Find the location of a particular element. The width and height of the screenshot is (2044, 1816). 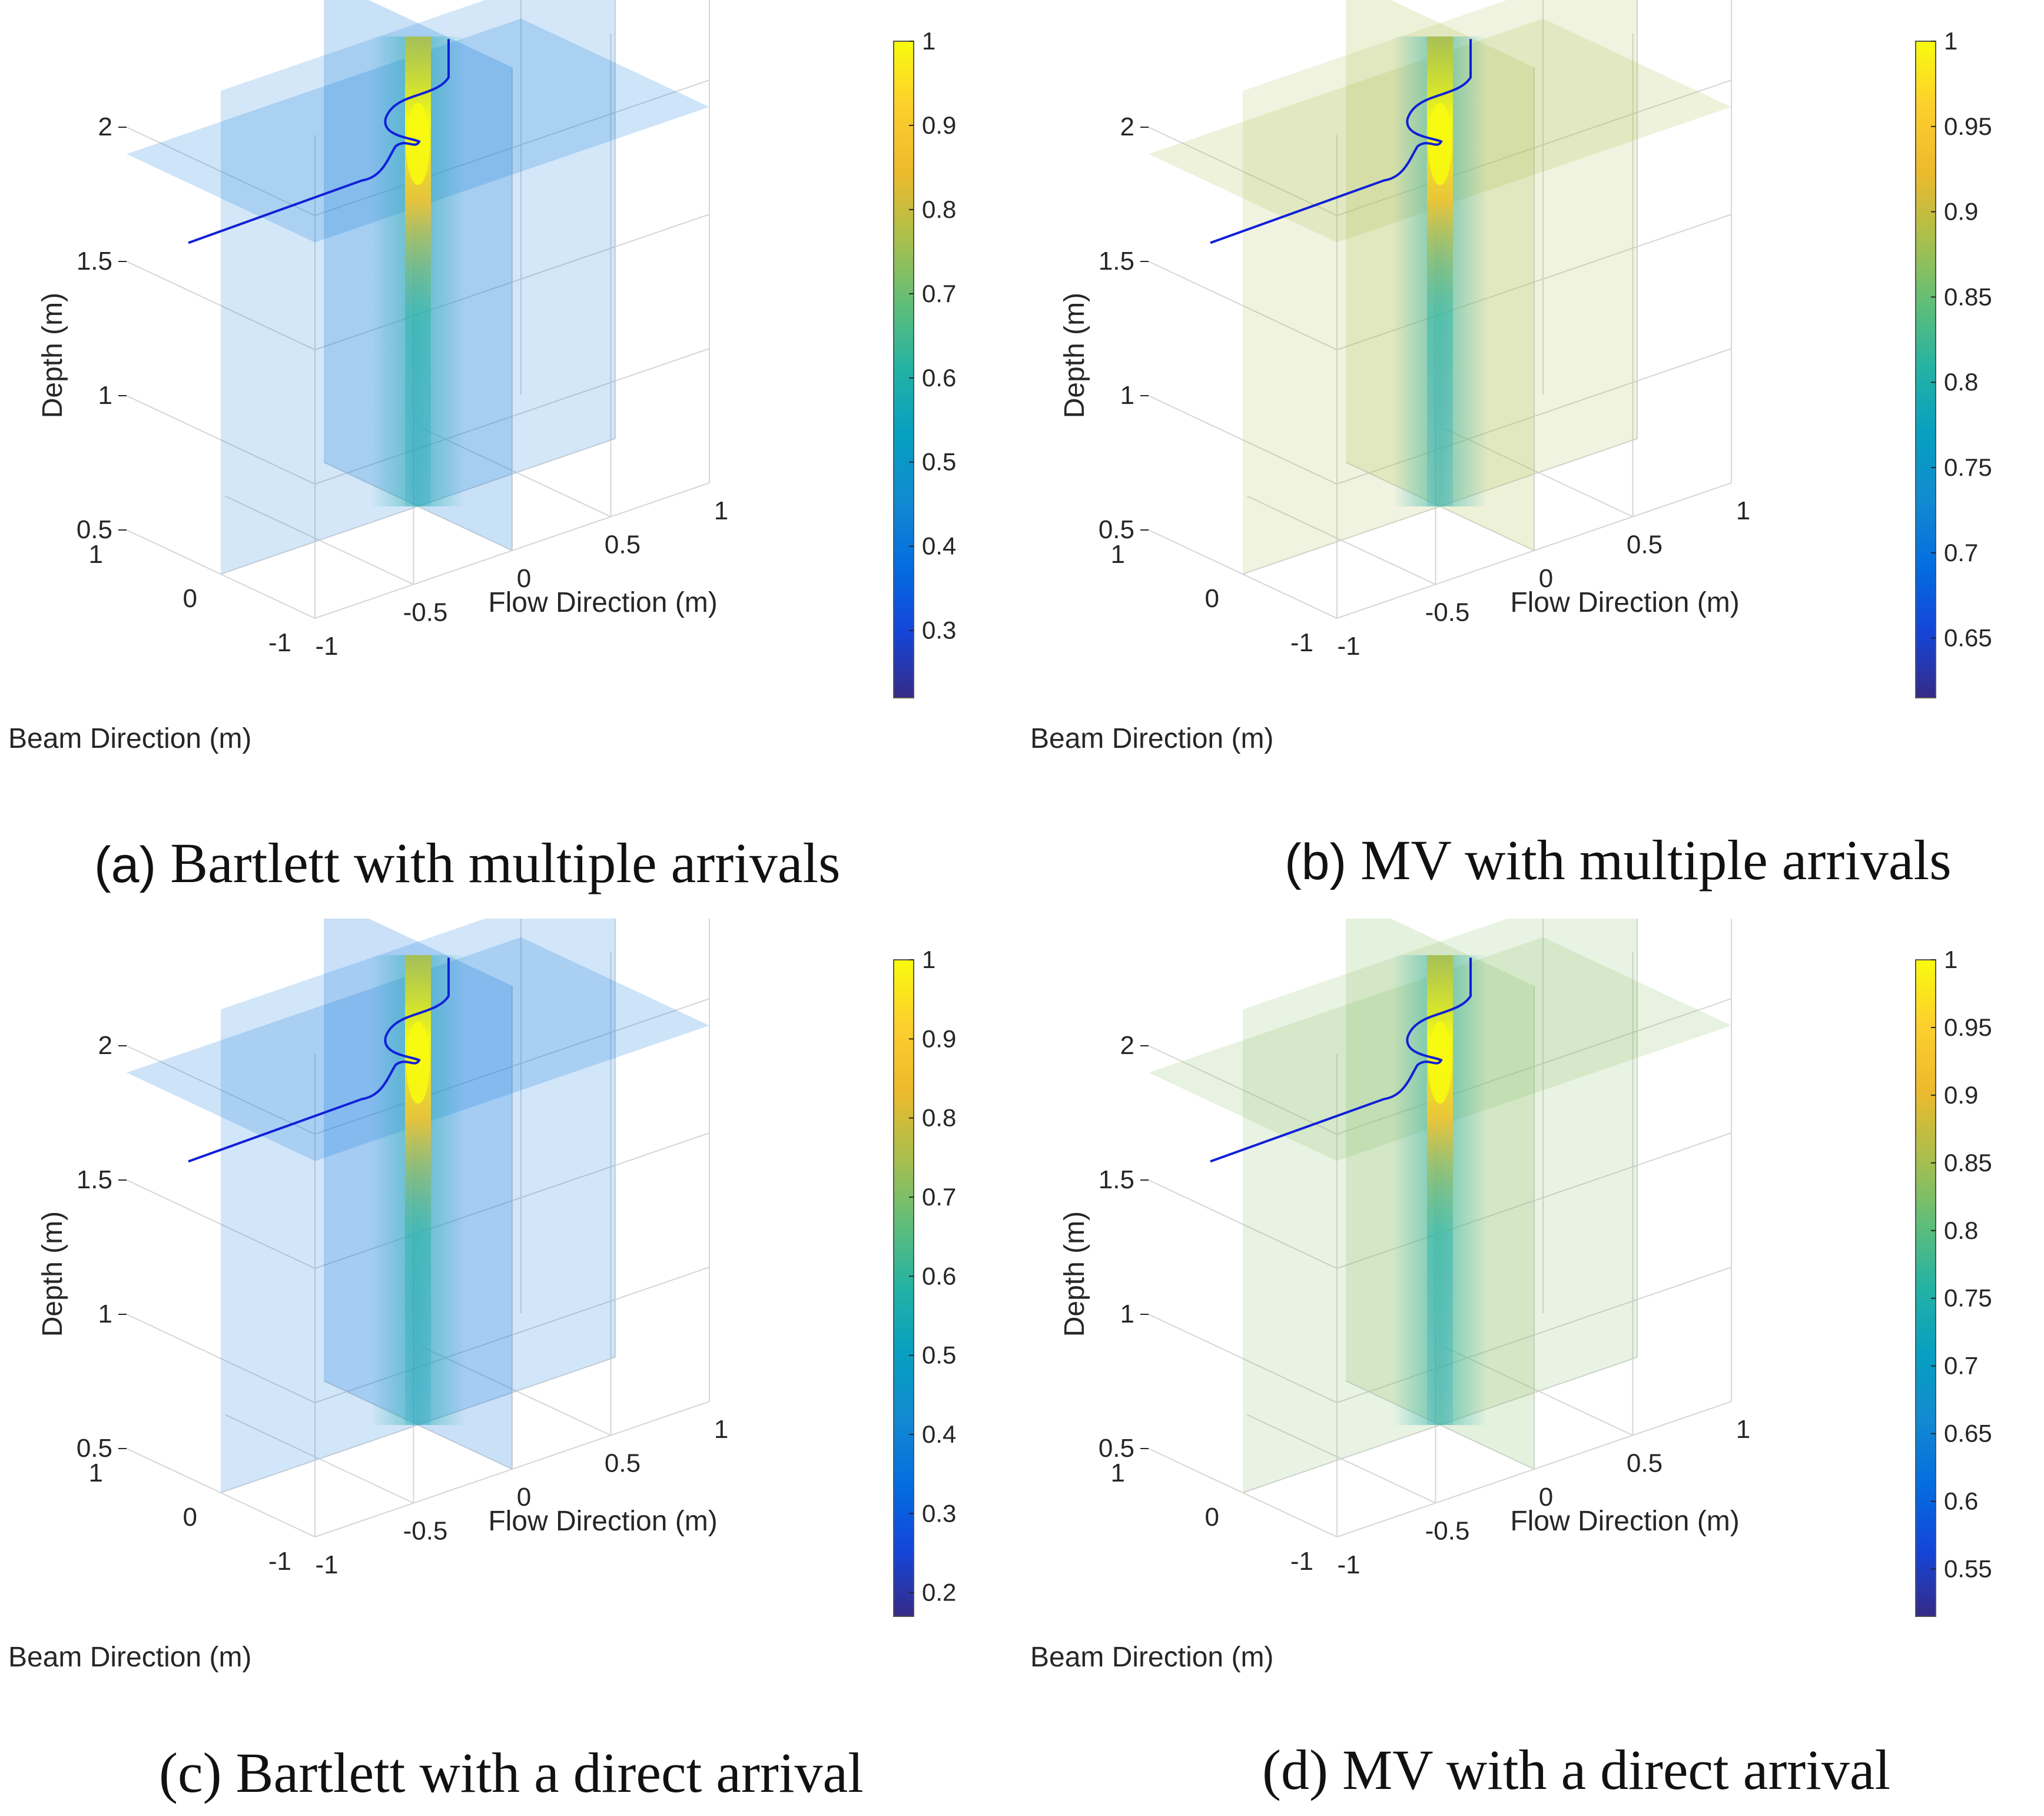

caption-text-c: (c) Bartlett with a direct arrival is located at coordinates (511, 1772).